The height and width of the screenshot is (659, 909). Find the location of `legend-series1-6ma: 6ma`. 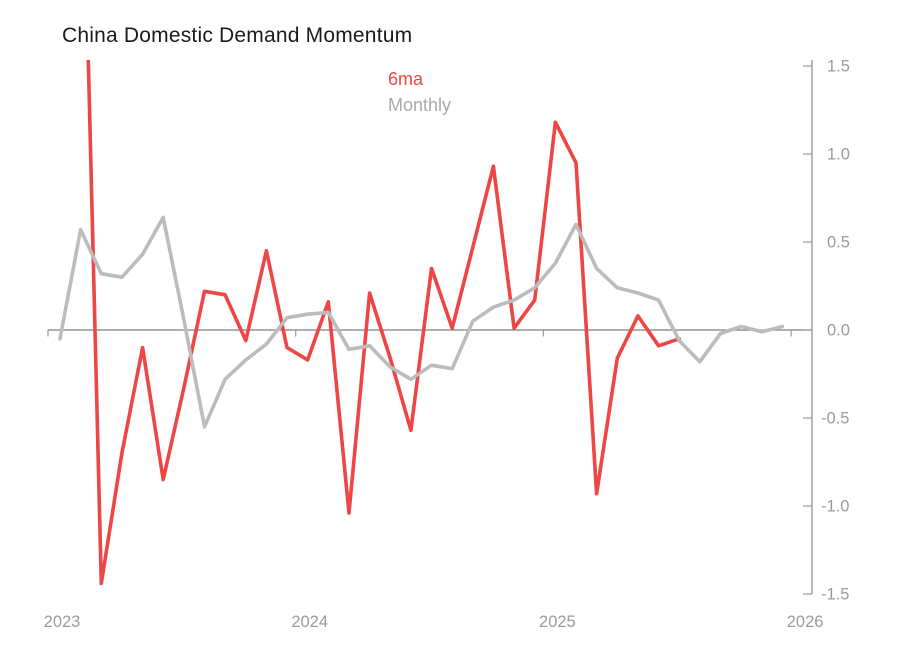

legend-series1-6ma: 6ma is located at coordinates (406, 79).